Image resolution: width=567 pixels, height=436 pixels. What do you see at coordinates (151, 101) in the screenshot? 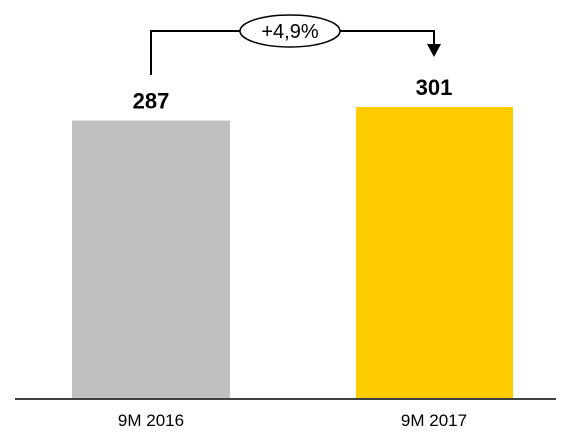
I see `value-label-9m-2016: 287` at bounding box center [151, 101].